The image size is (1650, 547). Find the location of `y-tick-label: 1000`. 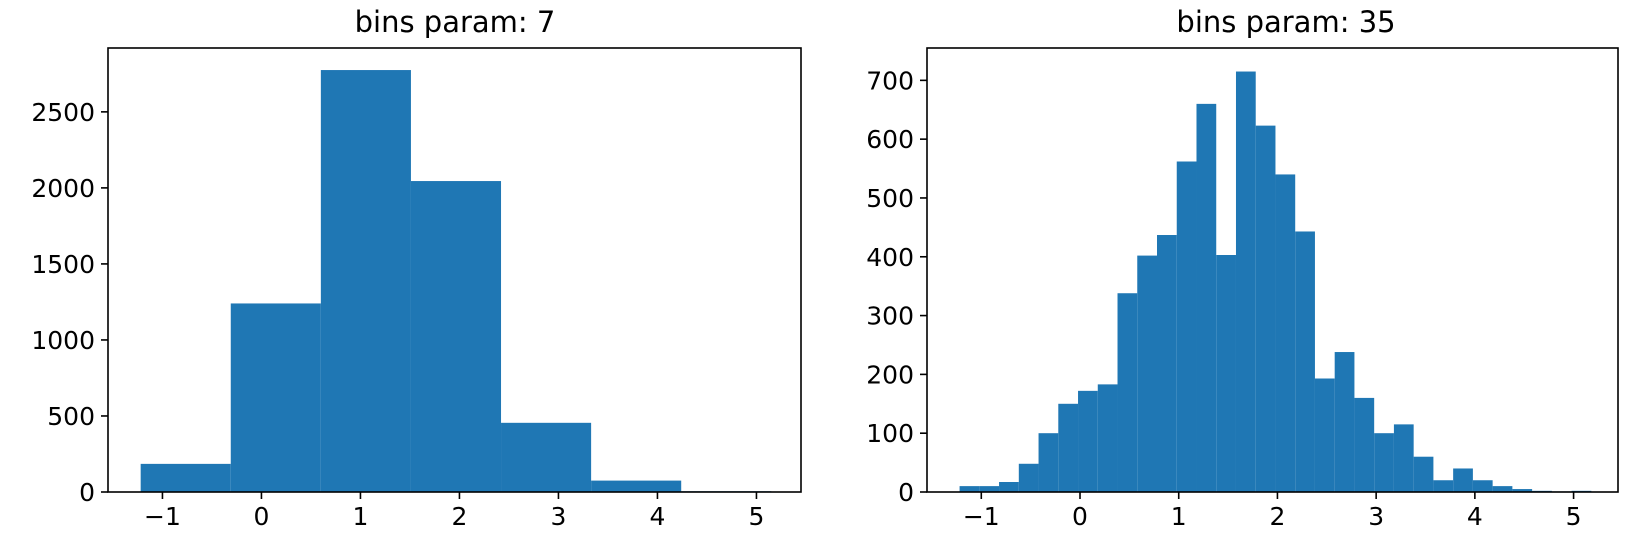

y-tick-label: 1000 is located at coordinates (63, 340).